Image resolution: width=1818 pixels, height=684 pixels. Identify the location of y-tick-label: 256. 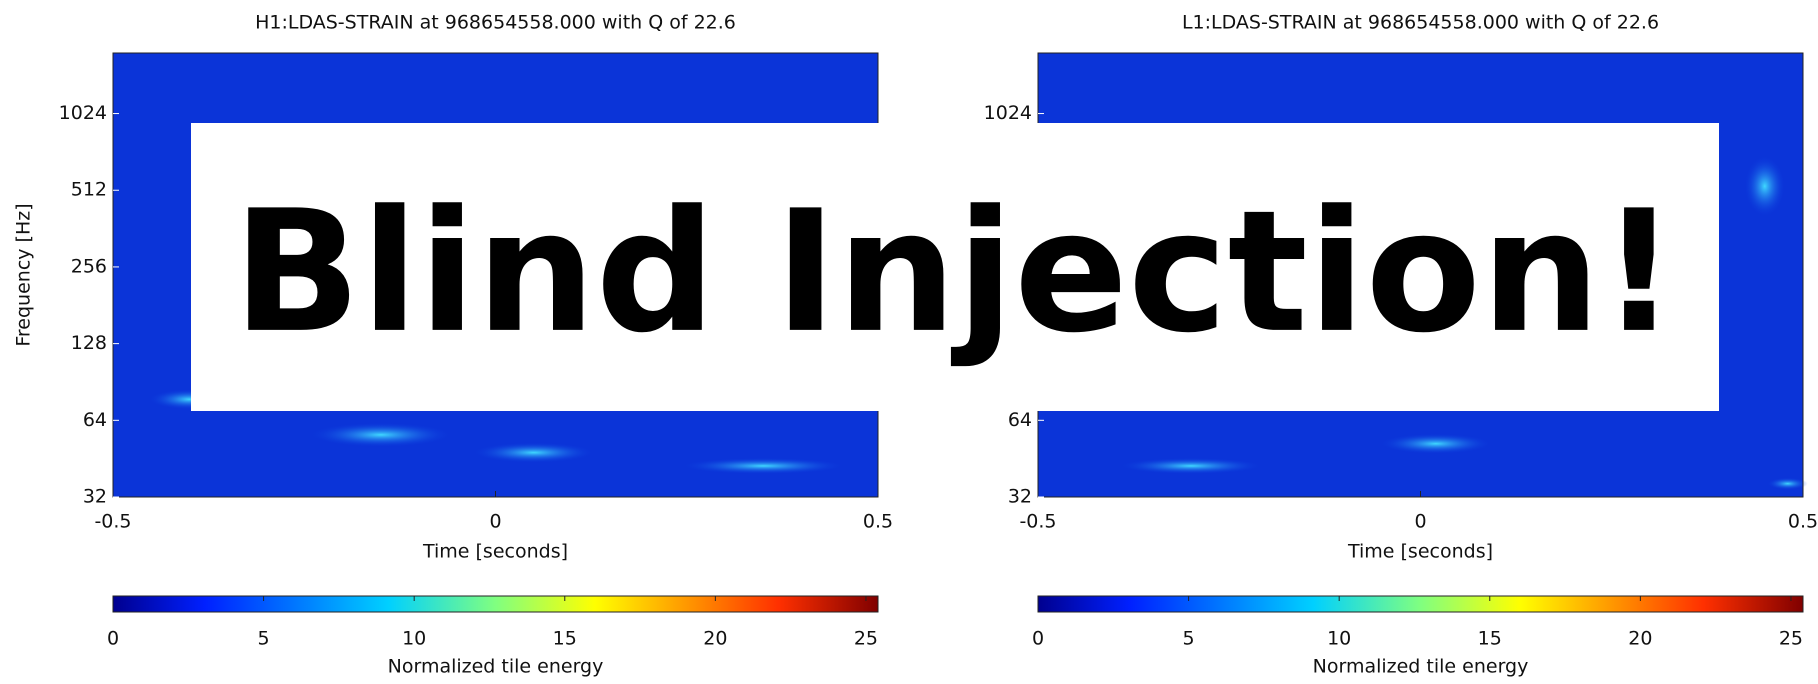
(89, 266).